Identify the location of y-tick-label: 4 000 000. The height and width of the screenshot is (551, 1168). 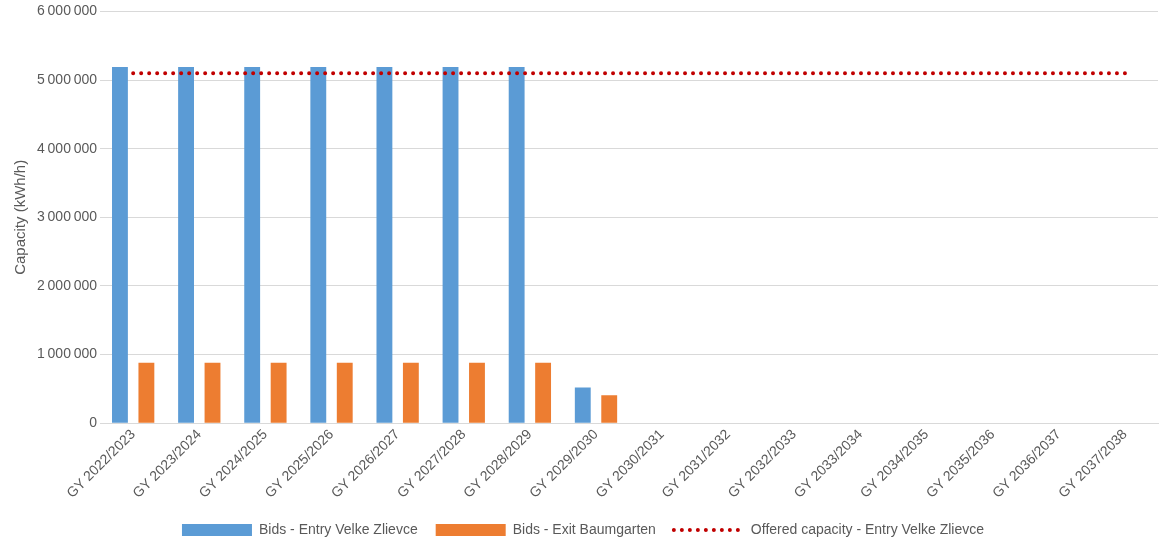
(67, 147).